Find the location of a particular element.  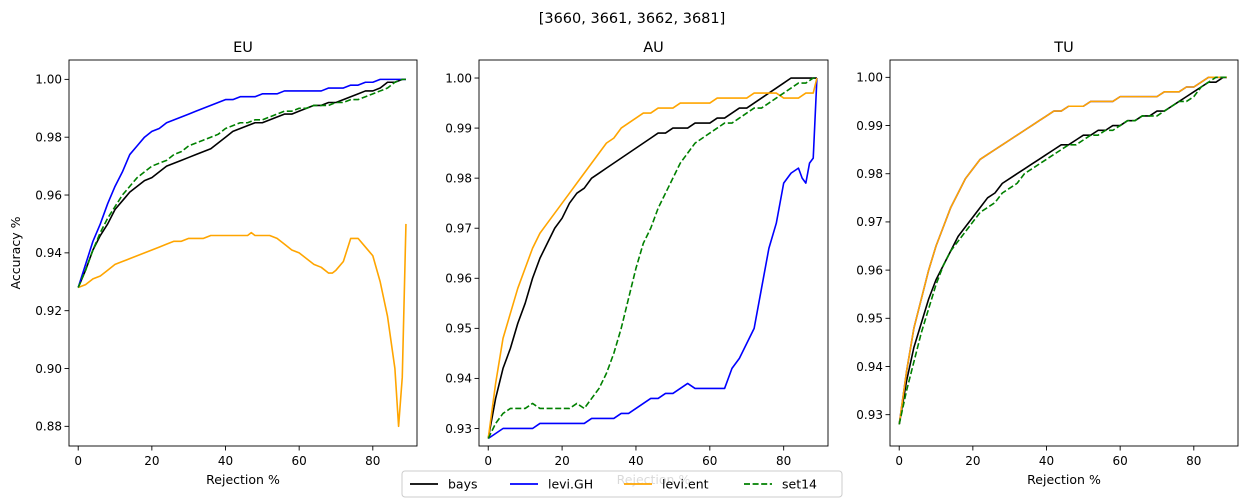

figure-suptitle: [3660, 3661, 3662, 3681] is located at coordinates (632, 19).